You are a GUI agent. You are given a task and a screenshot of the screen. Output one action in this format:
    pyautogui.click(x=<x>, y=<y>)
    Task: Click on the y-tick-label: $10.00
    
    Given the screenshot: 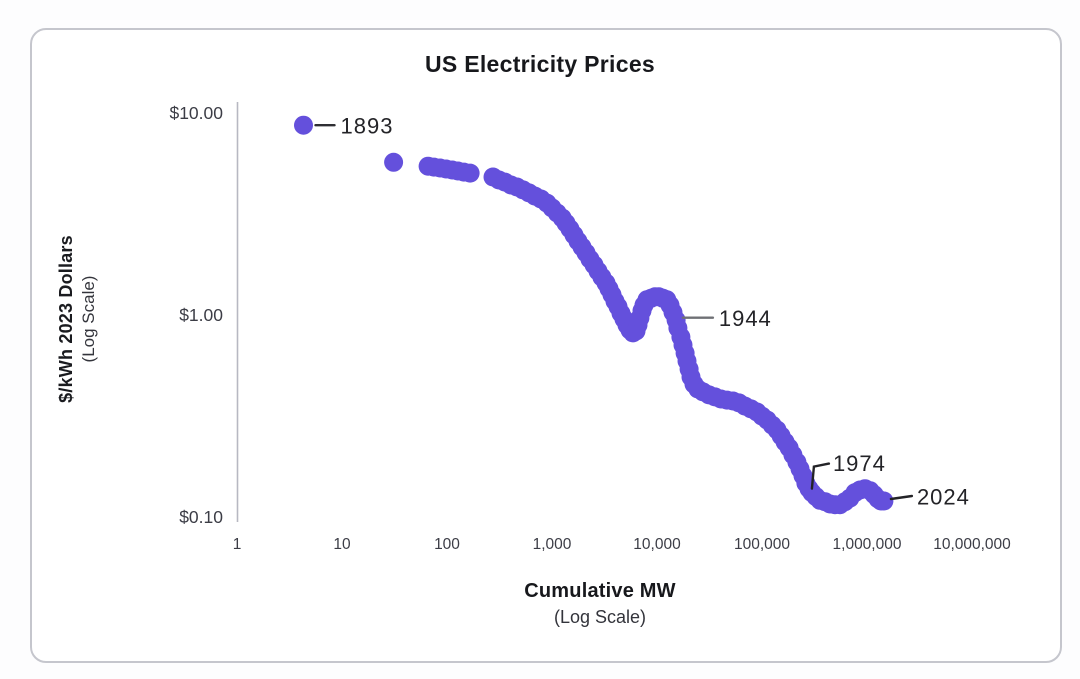 What is the action you would take?
    pyautogui.click(x=196, y=113)
    